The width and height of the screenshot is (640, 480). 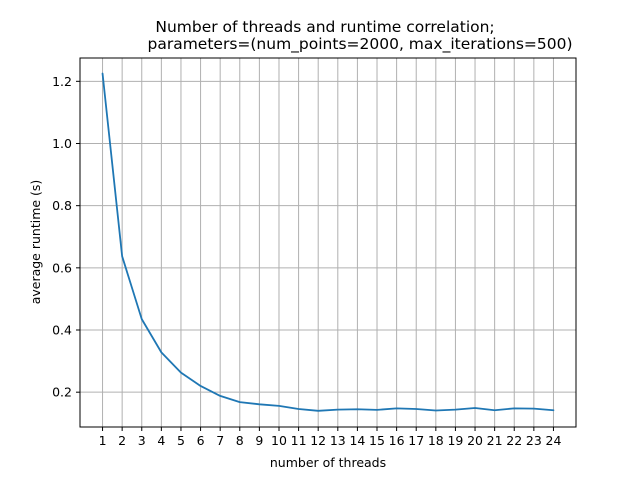 What do you see at coordinates (338, 440) in the screenshot?
I see `x-tick-label: 13` at bounding box center [338, 440].